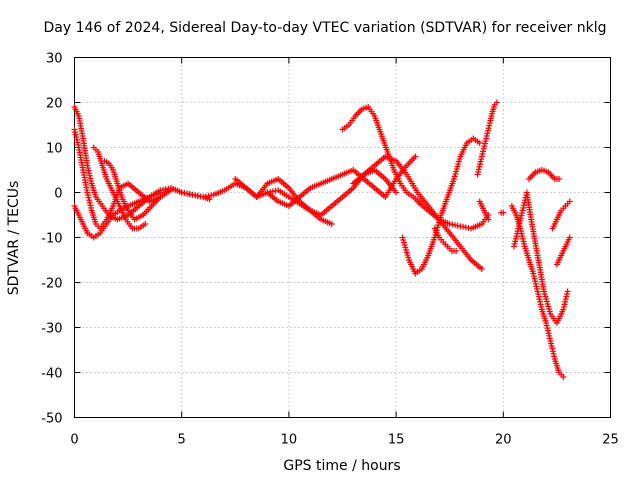 The width and height of the screenshot is (640, 480). Describe the element at coordinates (487, 138) in the screenshot. I see `series-sat-n` at that location.